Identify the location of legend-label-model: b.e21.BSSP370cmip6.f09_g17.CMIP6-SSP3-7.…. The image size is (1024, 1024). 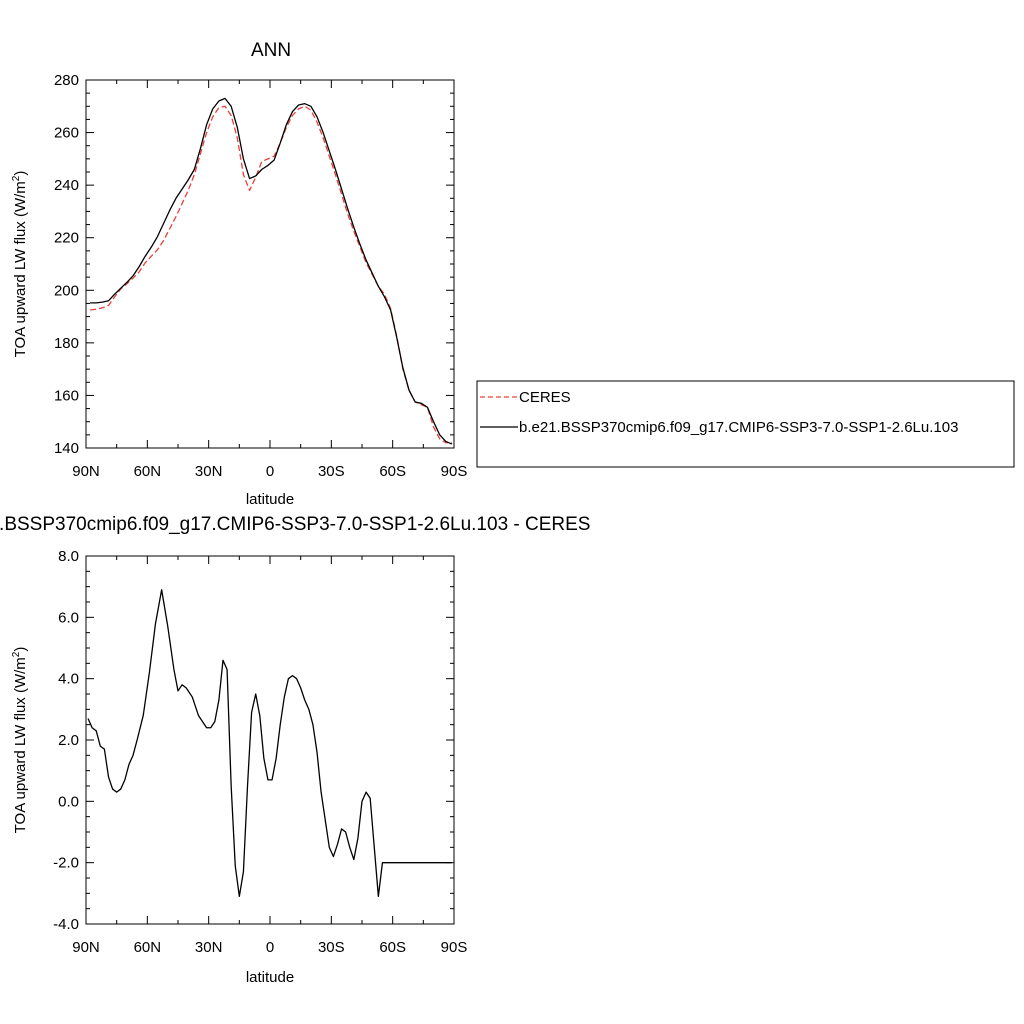
(738, 427).